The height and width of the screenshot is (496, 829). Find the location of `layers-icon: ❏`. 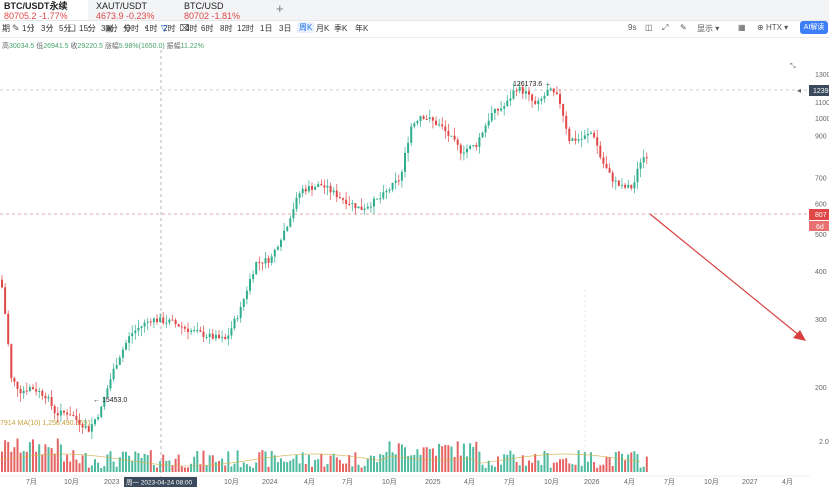

layers-icon: ❏ is located at coordinates (71, 28).